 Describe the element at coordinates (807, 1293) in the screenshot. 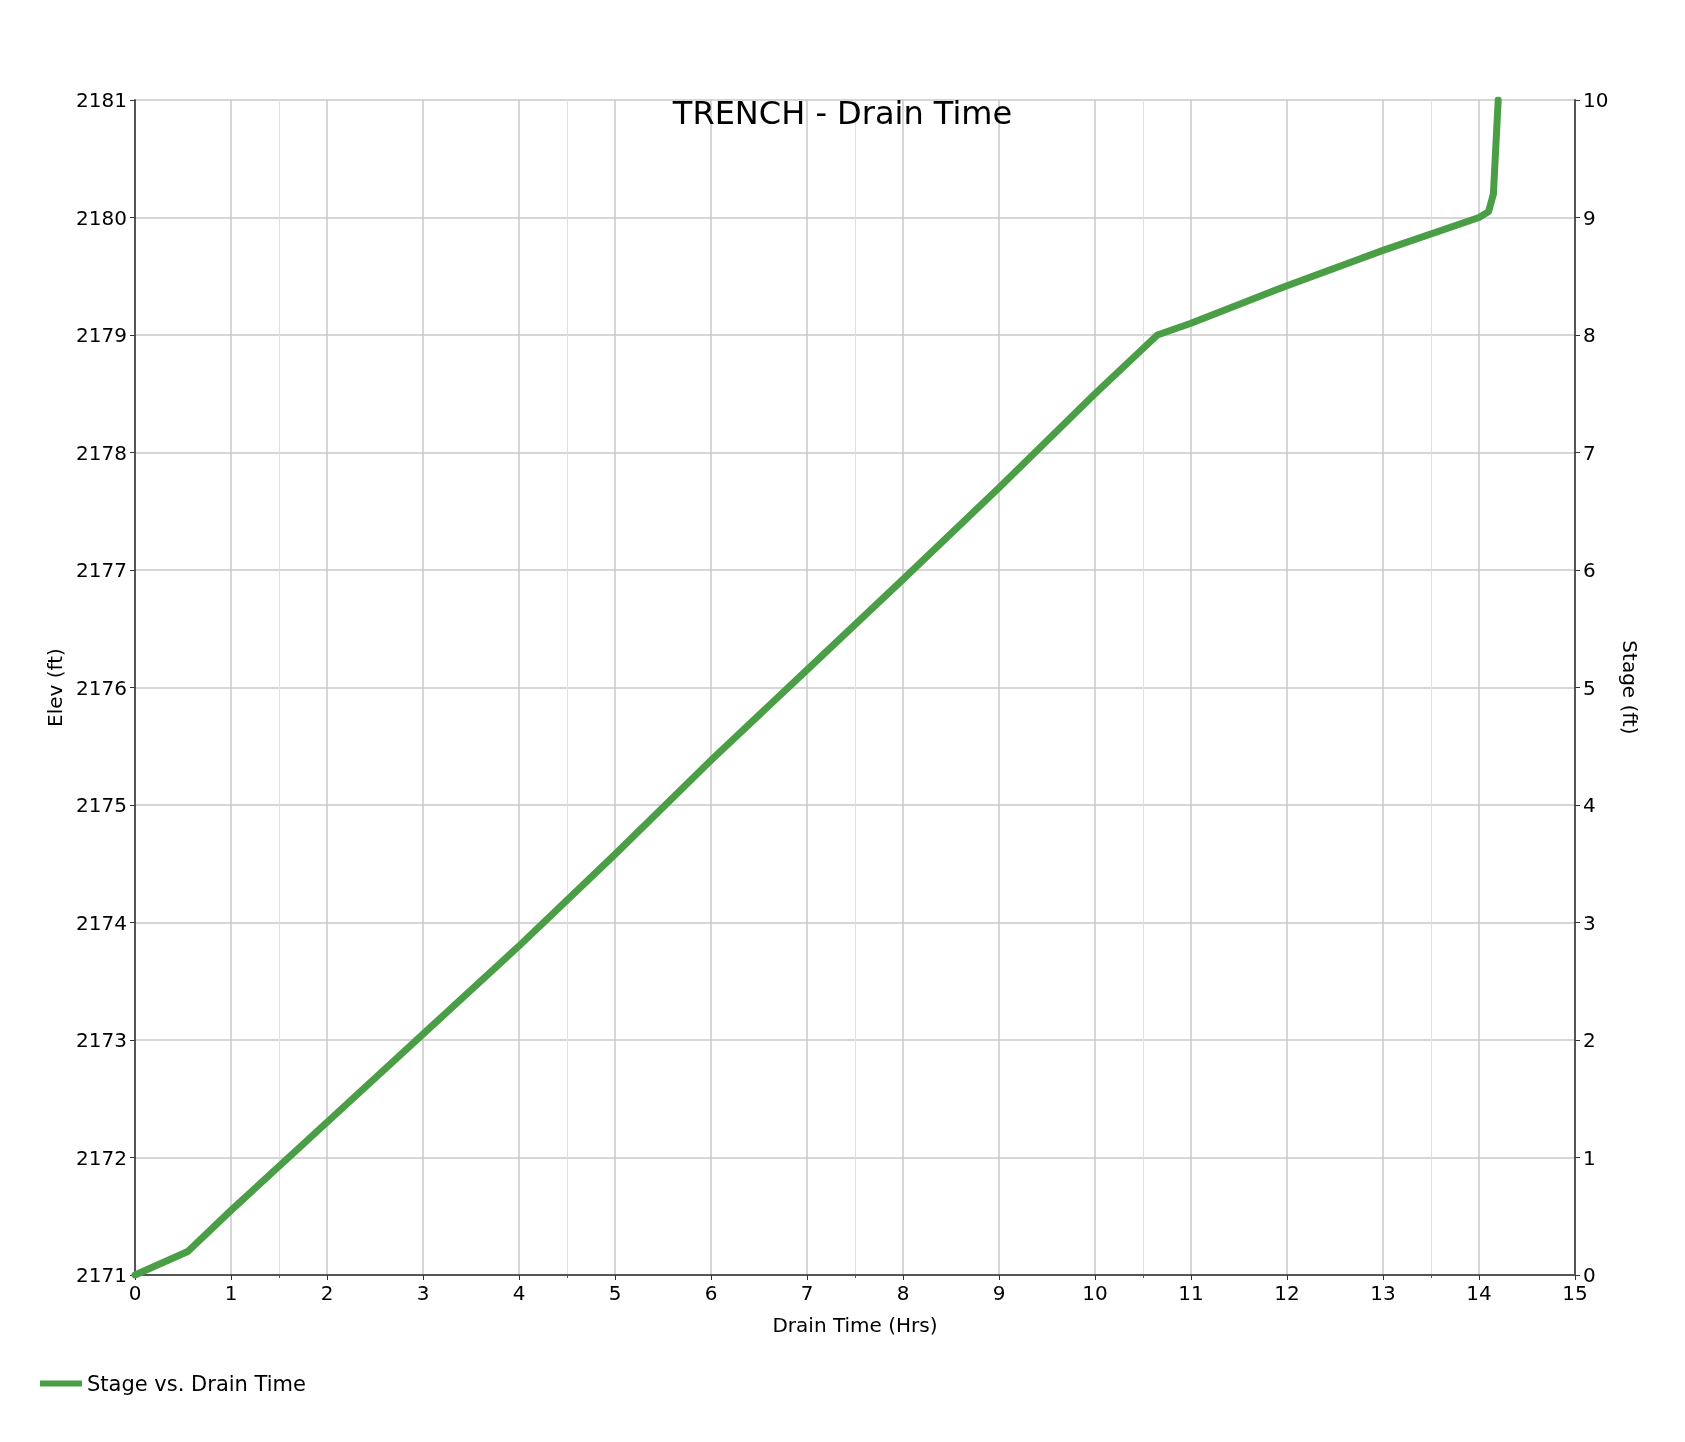

I see `x-tick-label: 7` at that location.